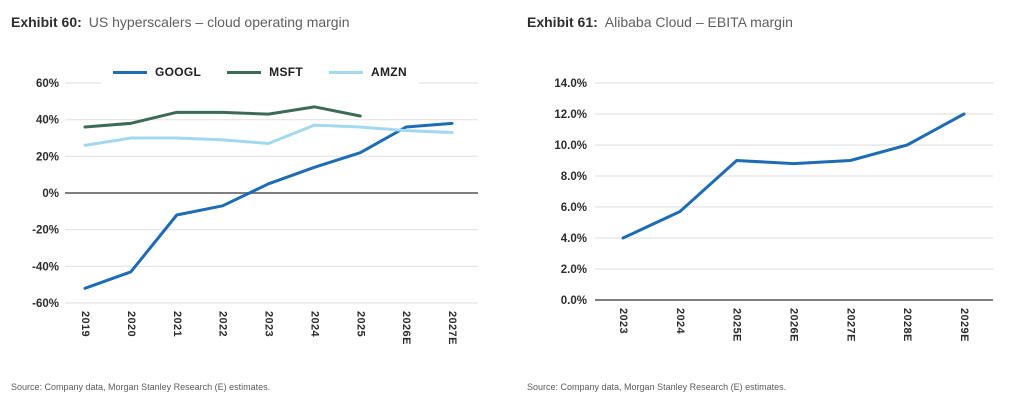 The width and height of the screenshot is (1024, 411). Describe the element at coordinates (268, 135) in the screenshot. I see `series-line-amzn` at that location.